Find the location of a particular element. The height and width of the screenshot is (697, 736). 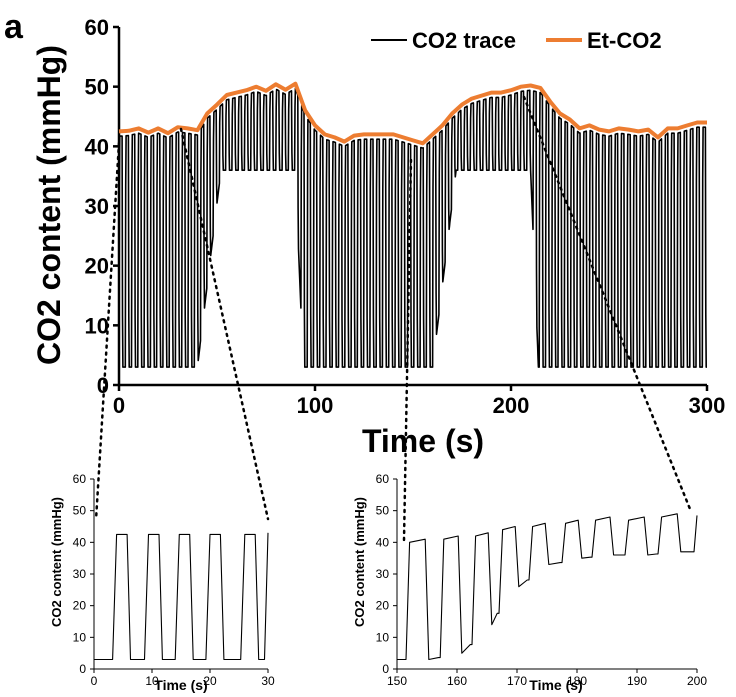

inset-right-y-ticks: 0 10 20 30 40 50 60 is located at coordinates (386, 574).